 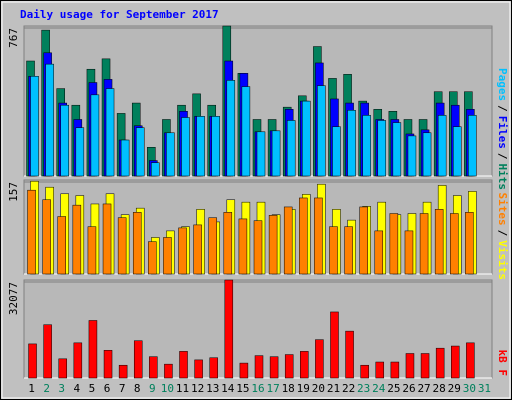 I want to click on x-tick-label: 9, so click(x=152, y=388).